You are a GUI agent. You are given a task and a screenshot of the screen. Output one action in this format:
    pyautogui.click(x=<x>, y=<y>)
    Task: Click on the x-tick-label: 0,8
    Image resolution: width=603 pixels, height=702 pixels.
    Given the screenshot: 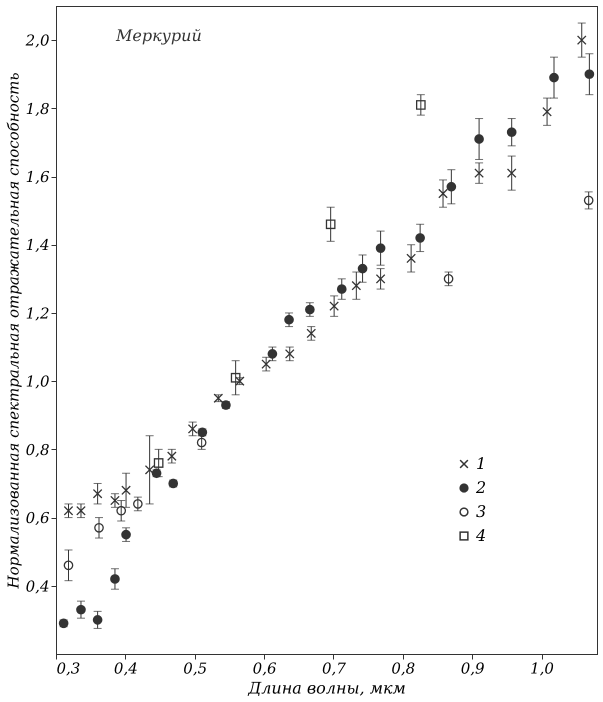 What is the action you would take?
    pyautogui.click(x=403, y=669)
    